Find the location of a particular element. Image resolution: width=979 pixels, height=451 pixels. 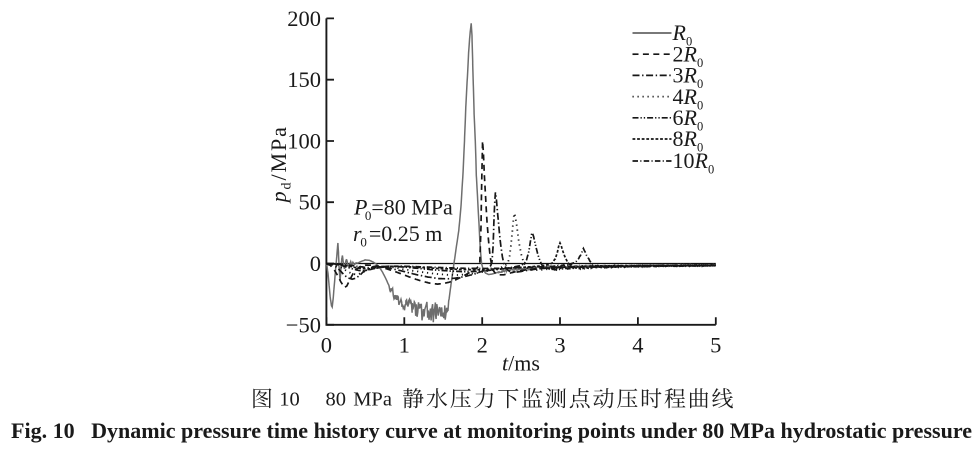

svg-text: 10R0 is located at coordinates (694, 162).